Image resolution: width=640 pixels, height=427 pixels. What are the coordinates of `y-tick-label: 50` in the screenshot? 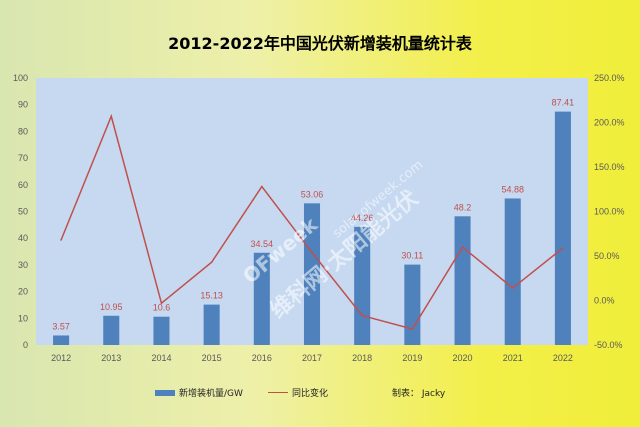 It's located at (23, 212).